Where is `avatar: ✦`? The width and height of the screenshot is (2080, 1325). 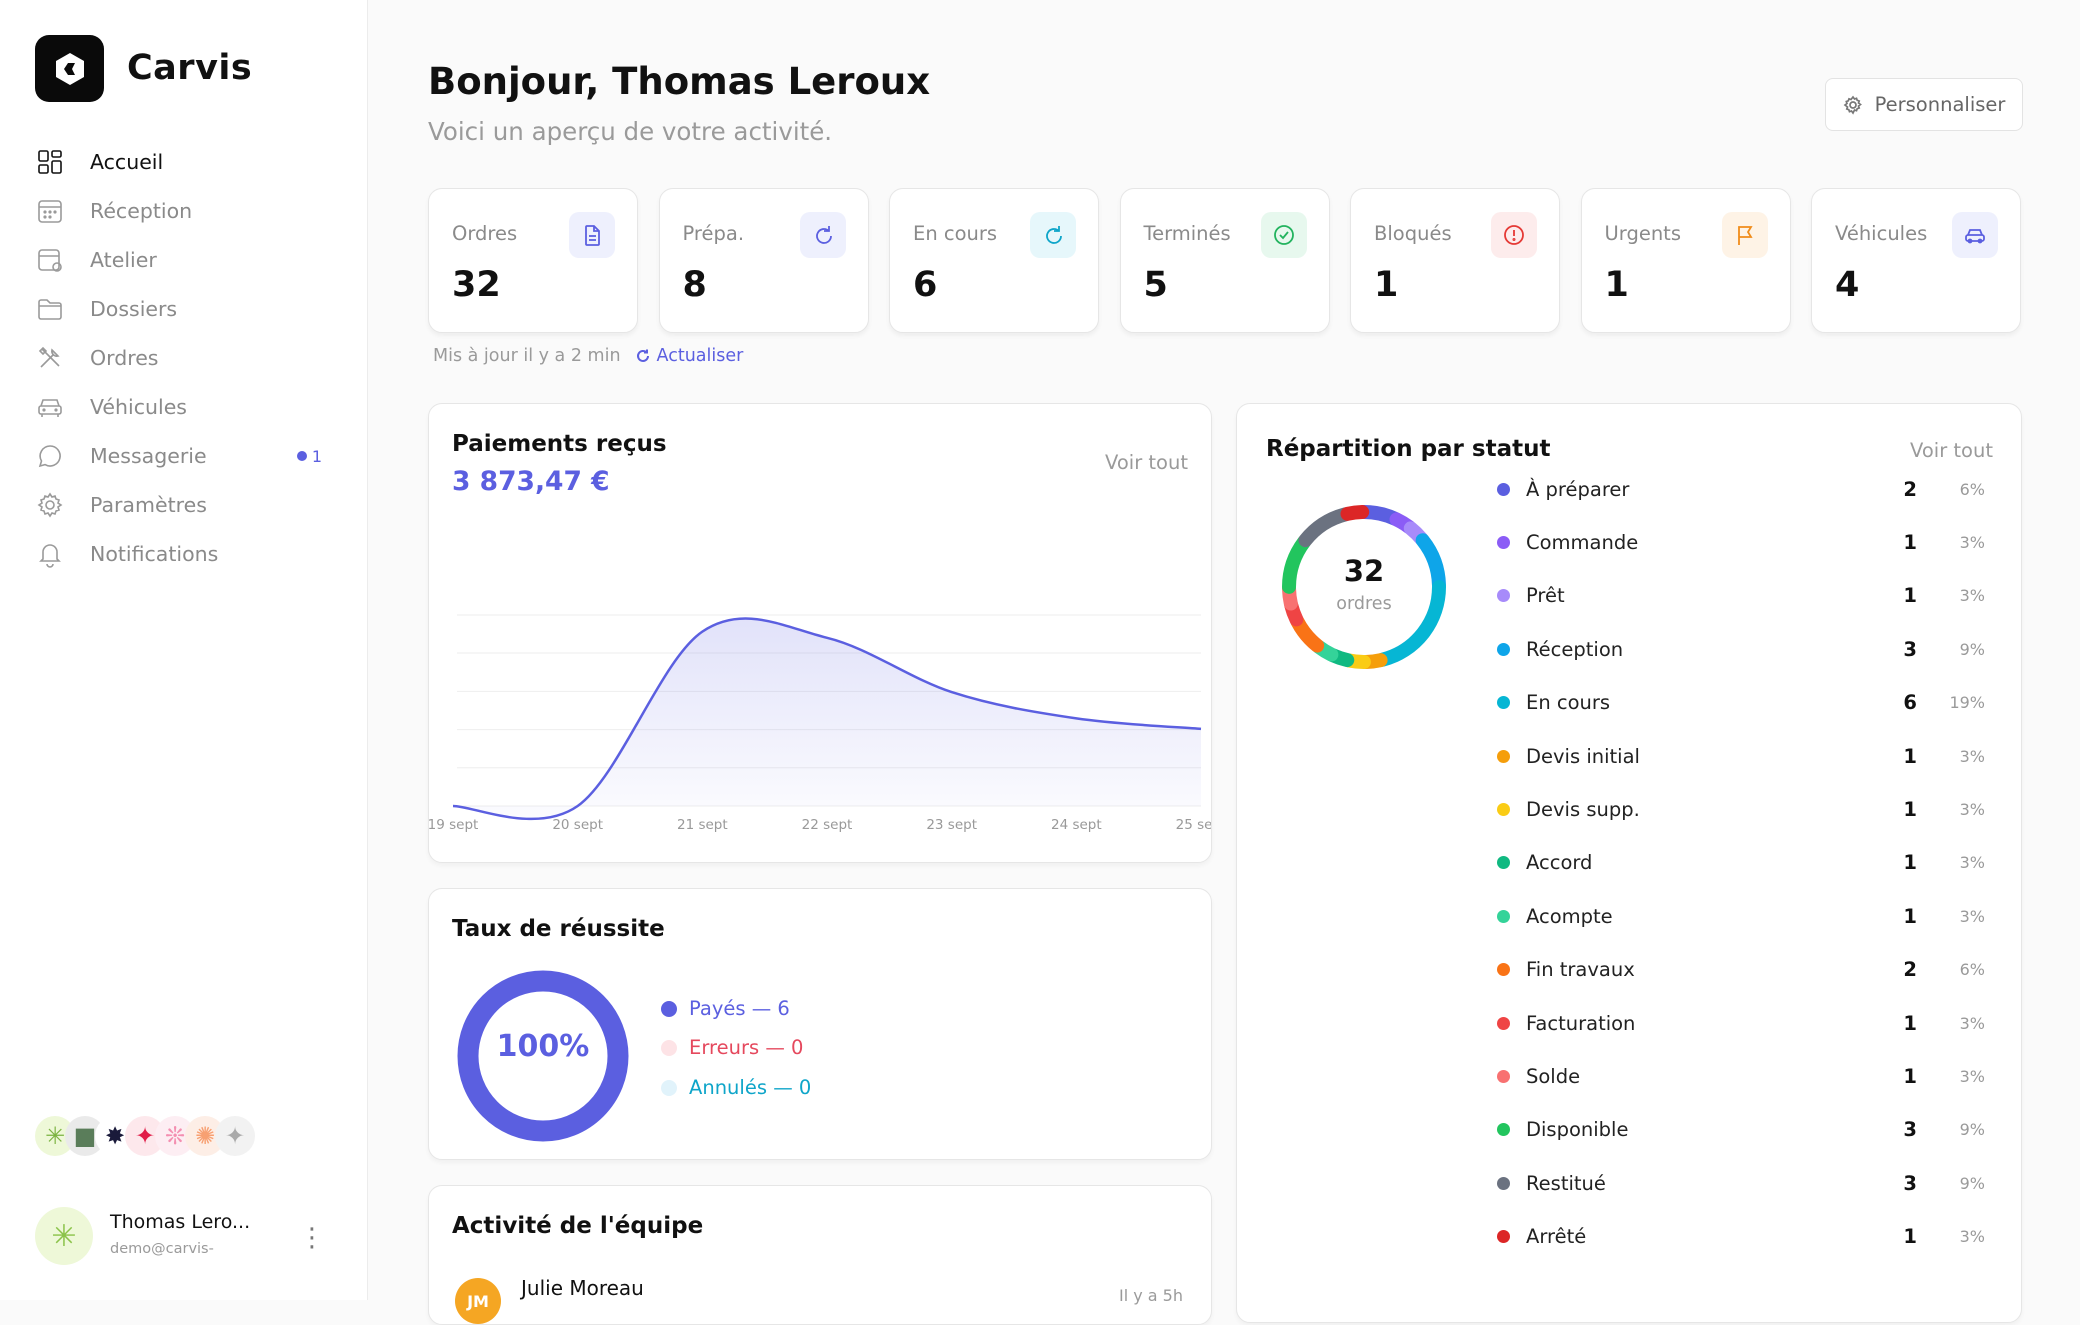 avatar: ✦ is located at coordinates (235, 1136).